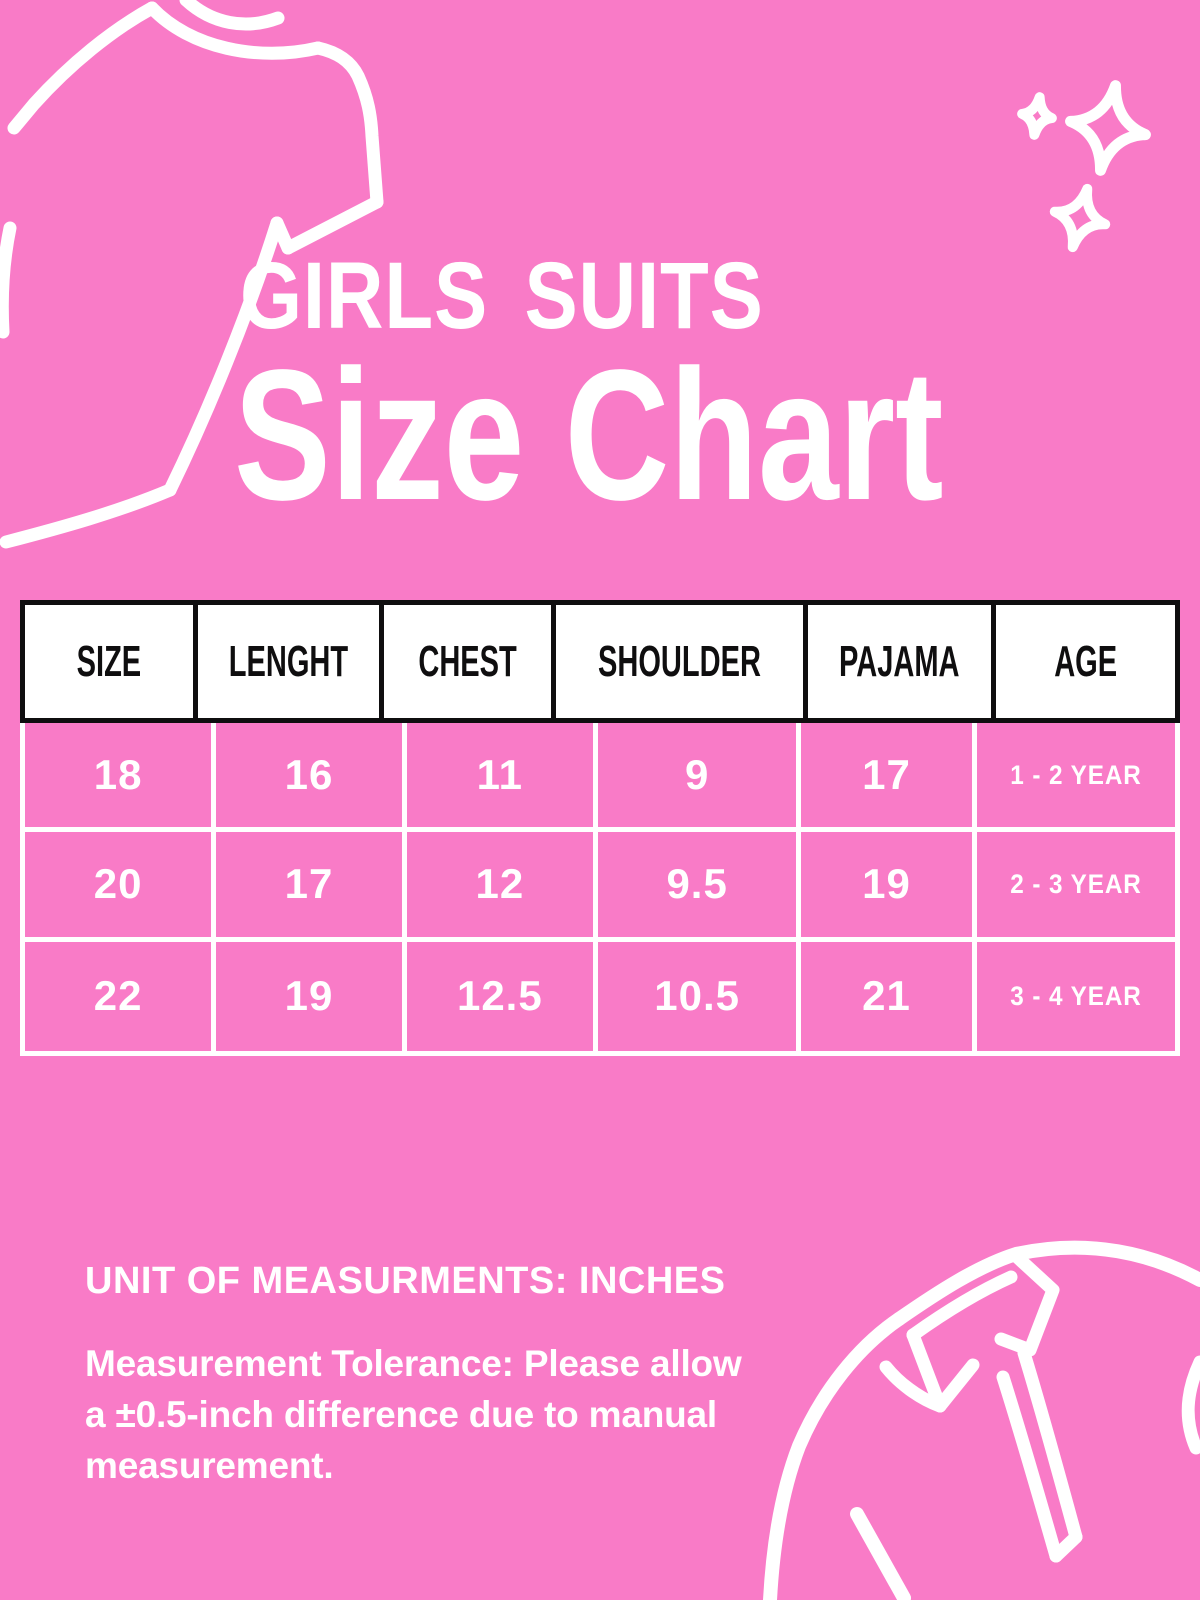 This screenshot has height=1600, width=1200. I want to click on category-label: GIRLS SUITS, so click(551, 296).